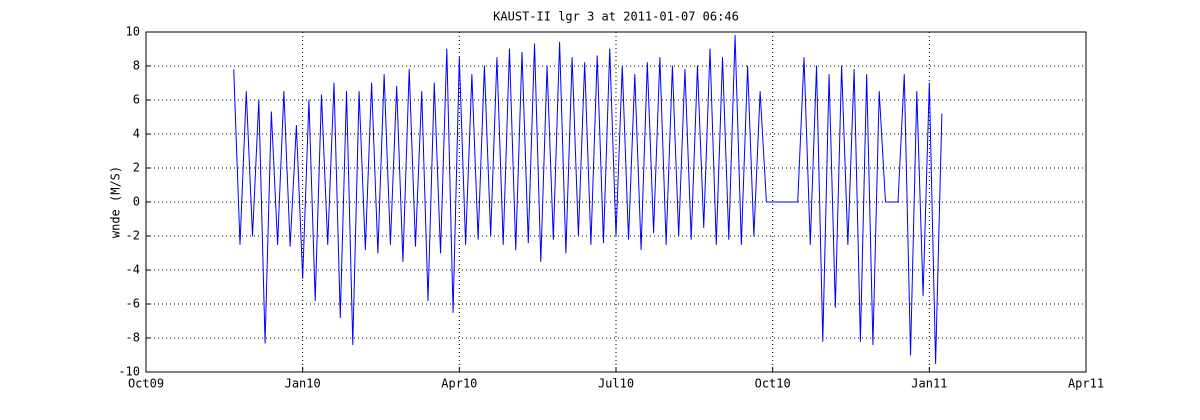 The width and height of the screenshot is (1200, 420). Describe the element at coordinates (136, 202) in the screenshot. I see `y-tick-label: 0` at that location.